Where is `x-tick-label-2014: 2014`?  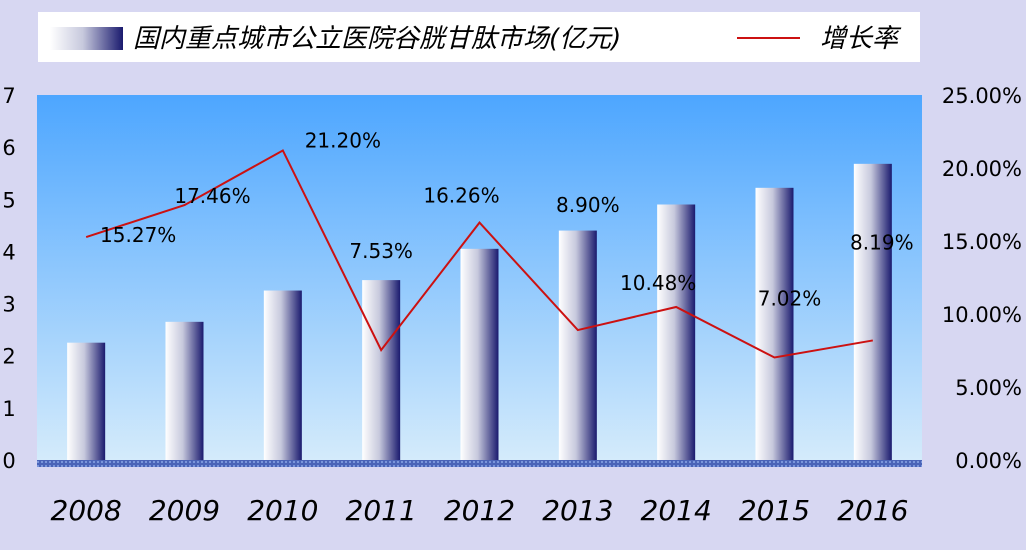
x-tick-label-2014: 2014 is located at coordinates (676, 510).